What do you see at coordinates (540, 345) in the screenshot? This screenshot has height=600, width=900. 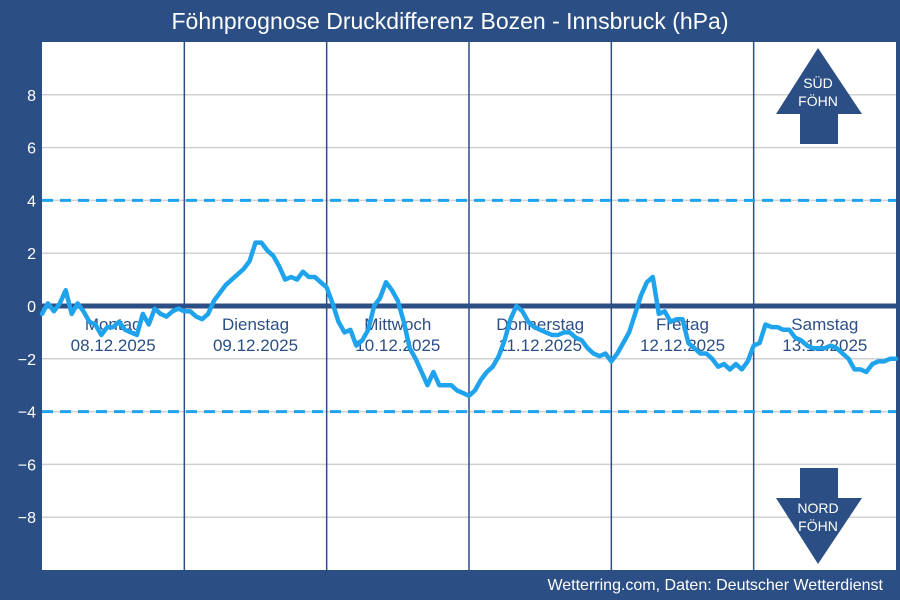 I see `day-date-label: 11.12.2025` at bounding box center [540, 345].